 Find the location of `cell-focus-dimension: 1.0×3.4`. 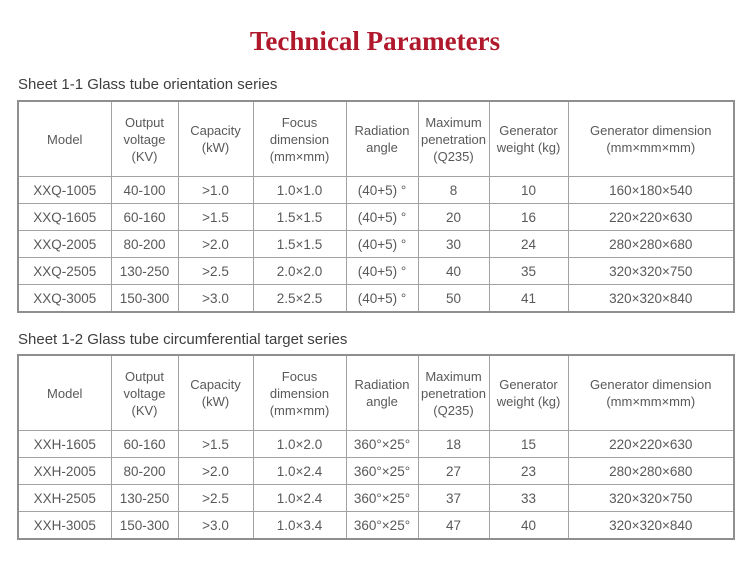

cell-focus-dimension: 1.0×3.4 is located at coordinates (299, 525).